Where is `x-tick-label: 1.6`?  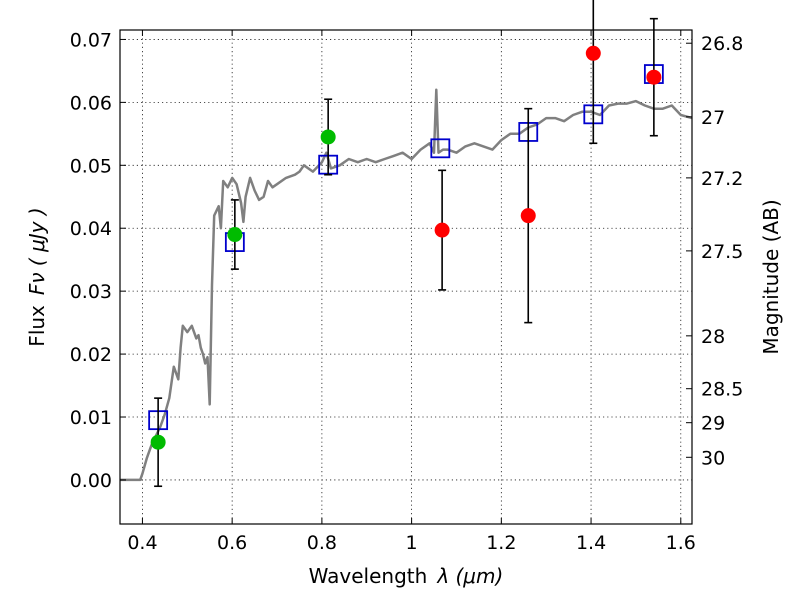
x-tick-label: 1.6 is located at coordinates (681, 543).